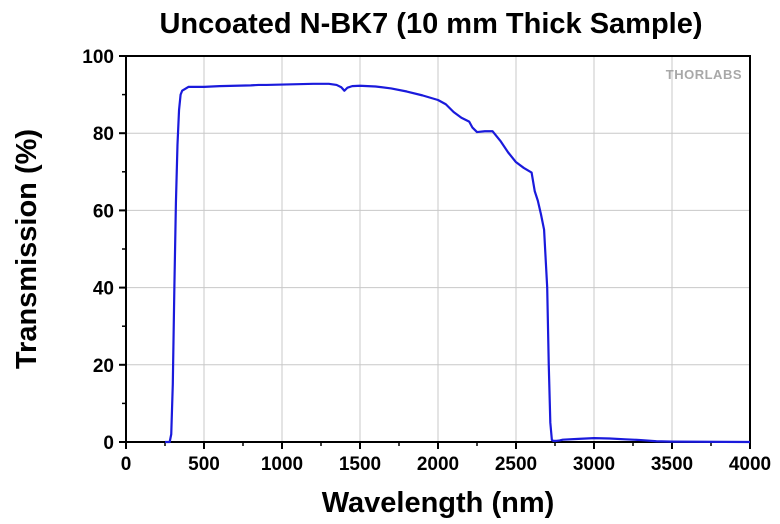 The width and height of the screenshot is (780, 524). I want to click on x-axis-label: Wavelength (nm), so click(438, 503).